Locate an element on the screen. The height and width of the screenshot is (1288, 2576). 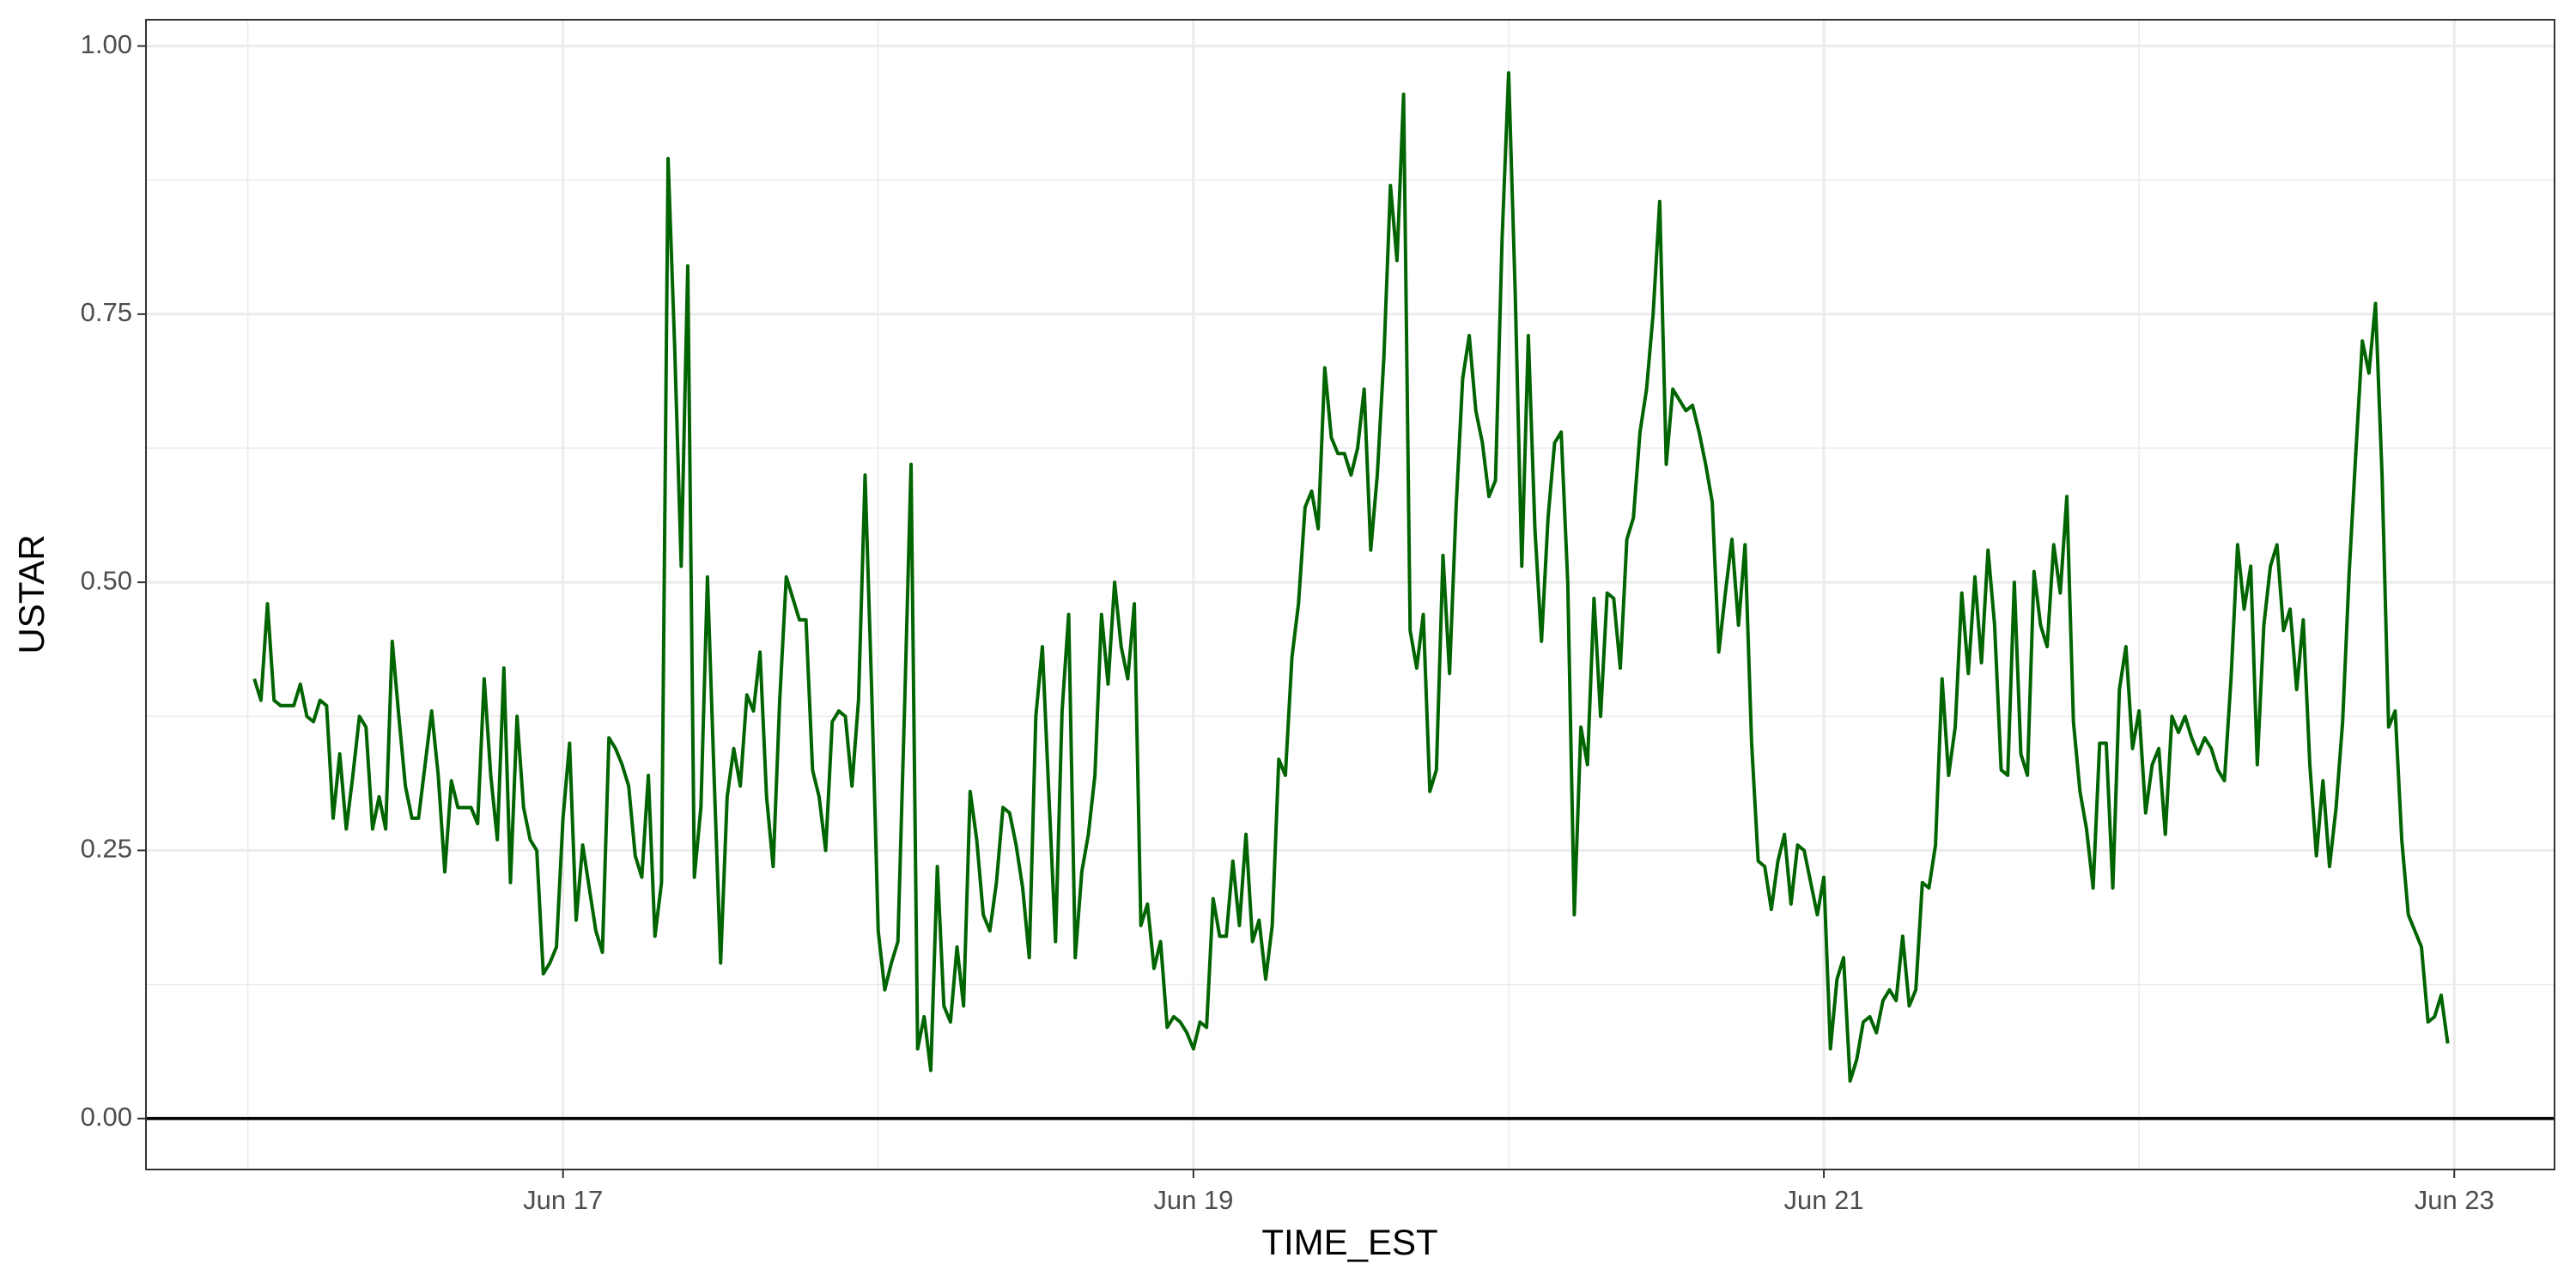
y-axis-title: USTAR is located at coordinates (32, 594).